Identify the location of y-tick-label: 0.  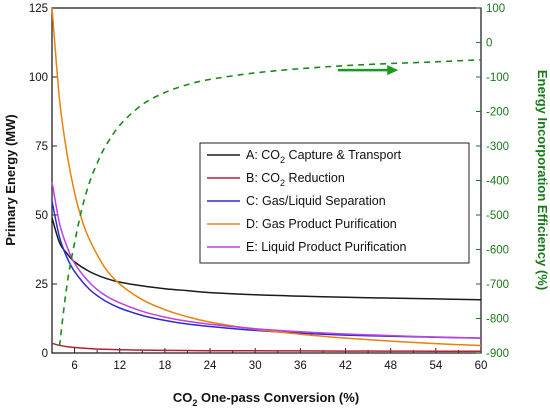
(45, 354).